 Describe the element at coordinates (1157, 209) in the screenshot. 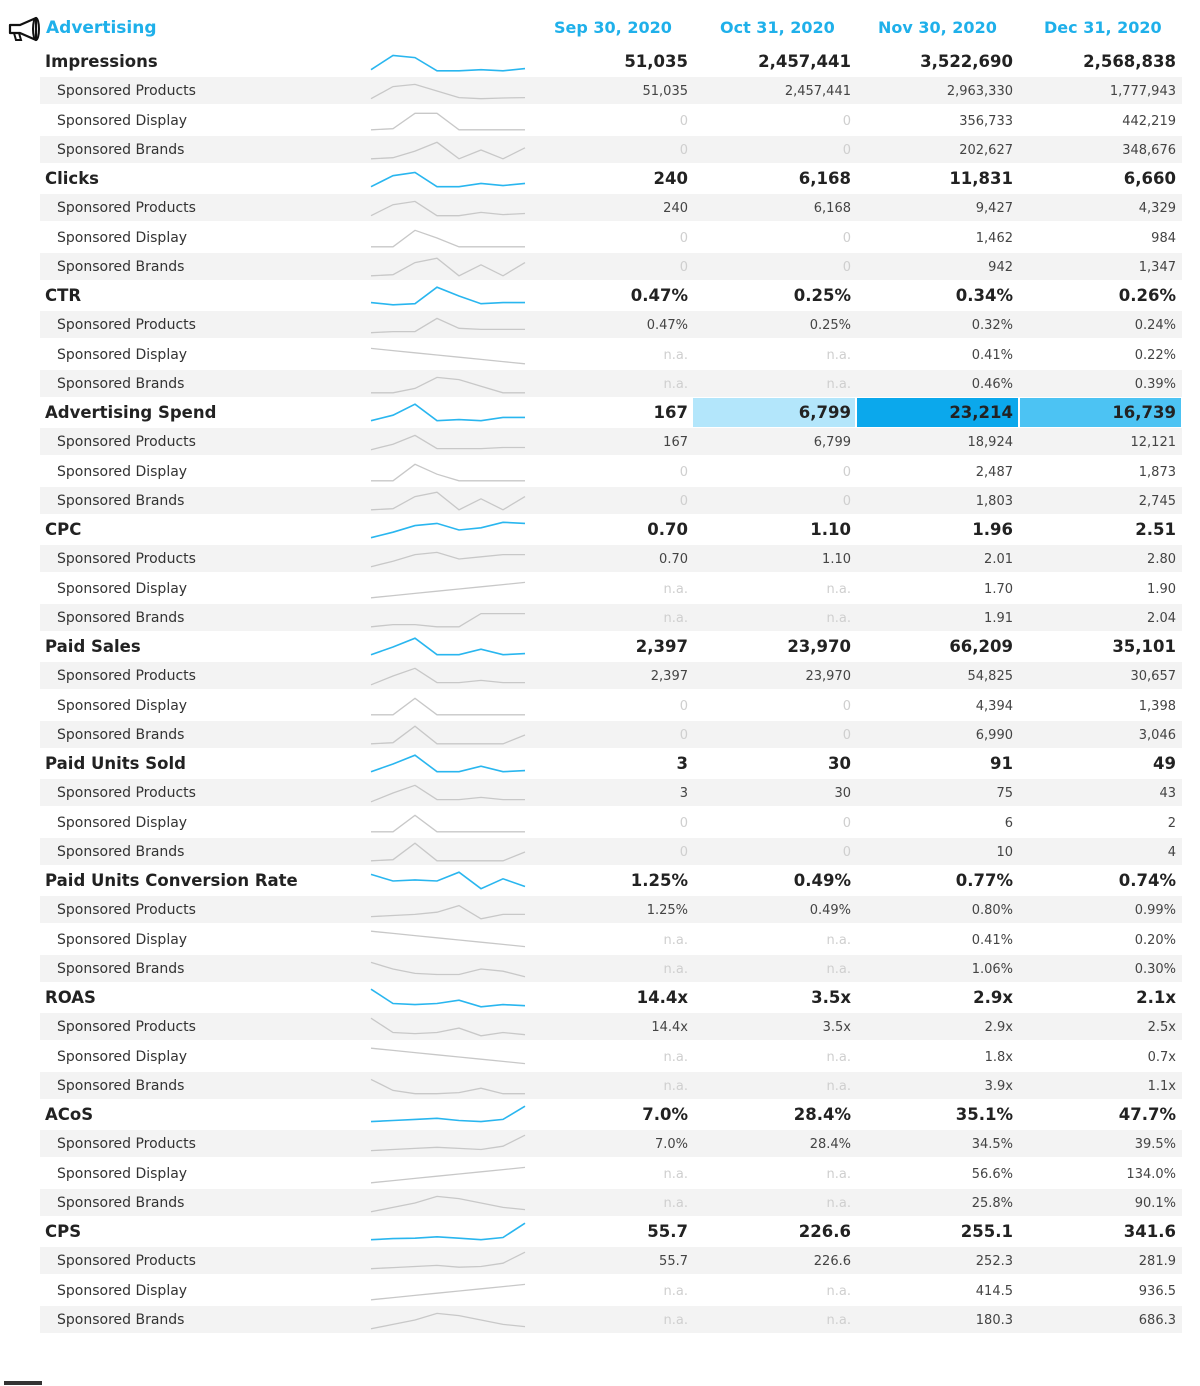

I see `value-cell: 4,329` at that location.